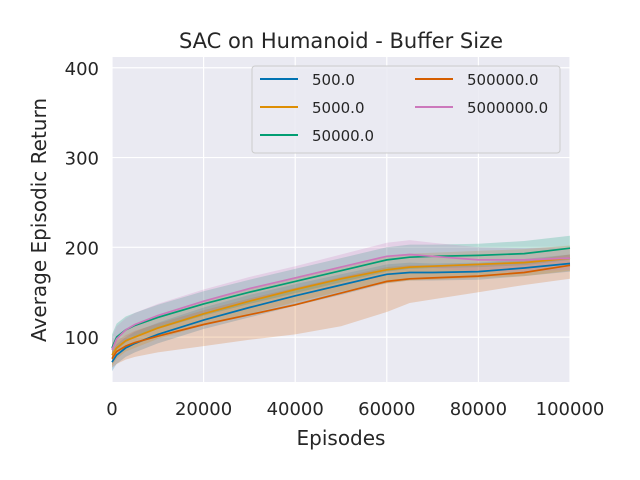  I want to click on x-tick-label: 60000, so click(386, 409).